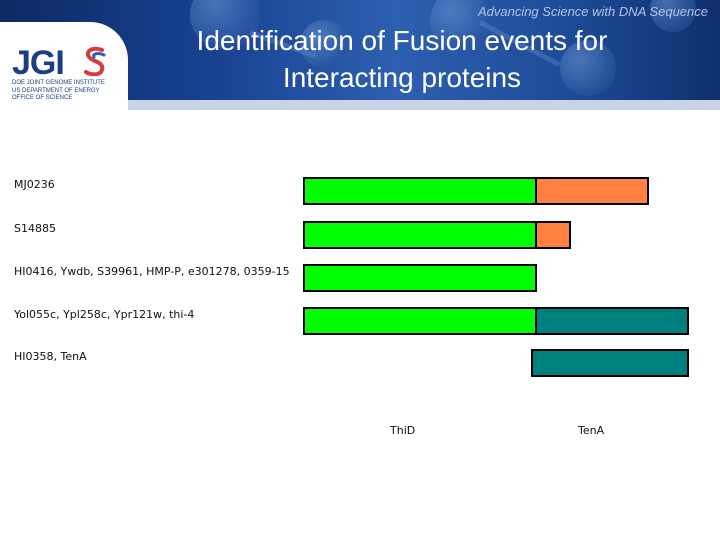  What do you see at coordinates (95, 61) in the screenshot?
I see `jgi-s-icon` at bounding box center [95, 61].